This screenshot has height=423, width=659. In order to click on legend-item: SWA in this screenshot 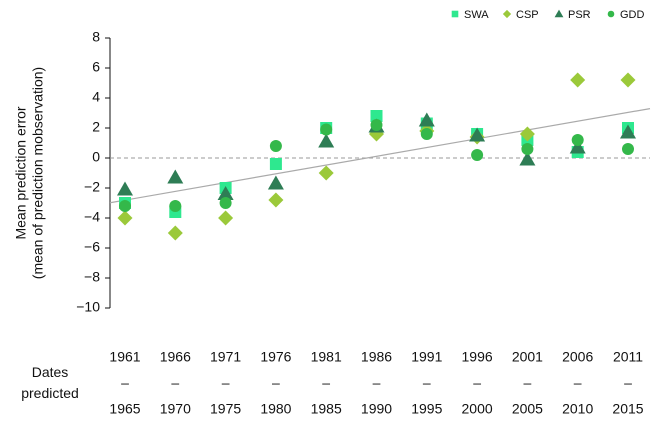, I will do `click(470, 15)`.